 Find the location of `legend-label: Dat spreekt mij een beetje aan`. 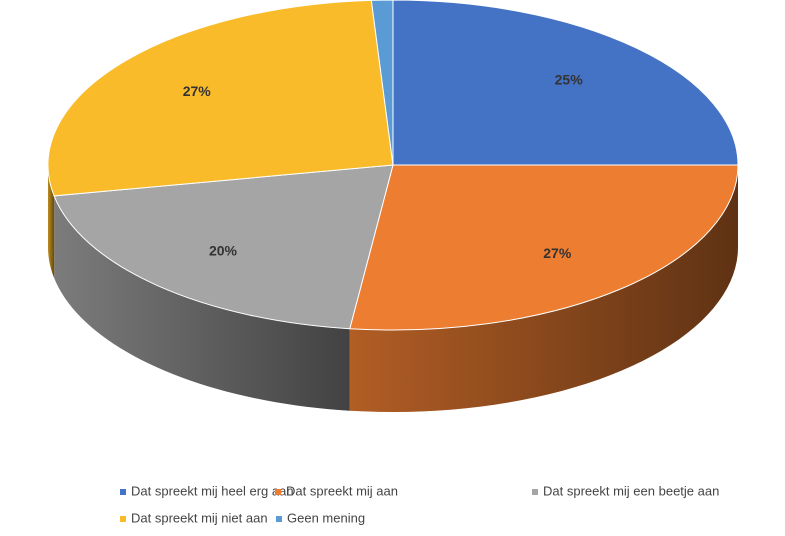

legend-label: Dat spreekt mij een beetje aan is located at coordinates (631, 490).